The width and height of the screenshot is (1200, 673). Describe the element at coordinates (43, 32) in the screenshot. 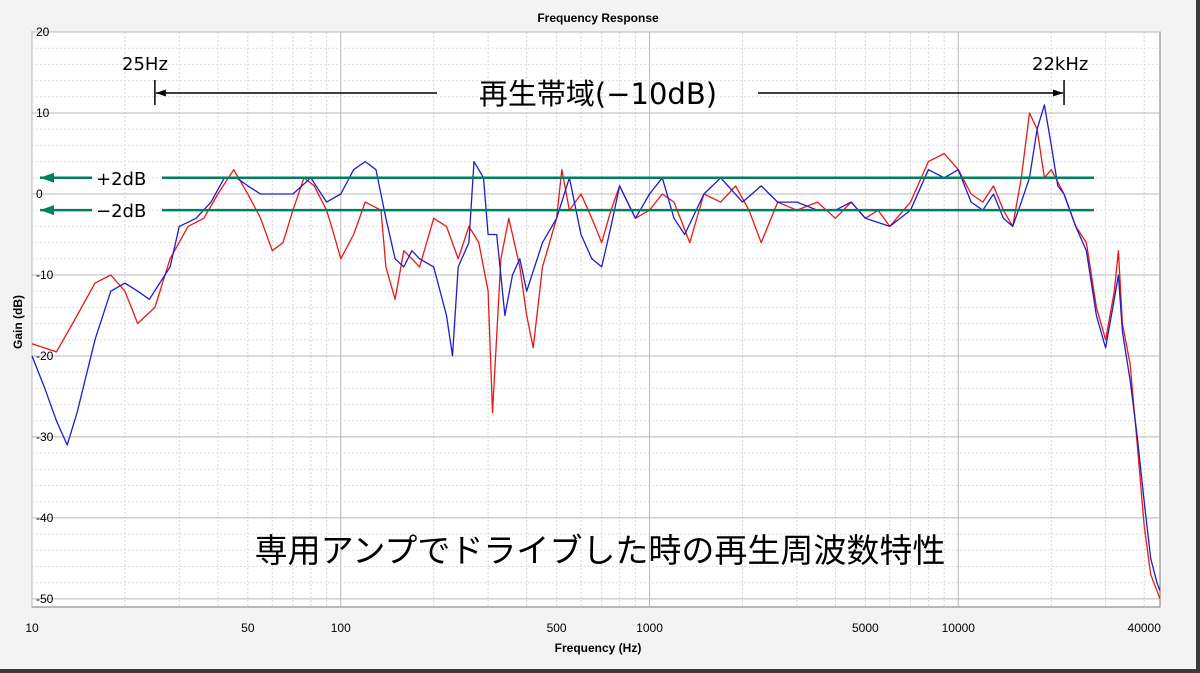

I see `y-tick-label: 20` at that location.